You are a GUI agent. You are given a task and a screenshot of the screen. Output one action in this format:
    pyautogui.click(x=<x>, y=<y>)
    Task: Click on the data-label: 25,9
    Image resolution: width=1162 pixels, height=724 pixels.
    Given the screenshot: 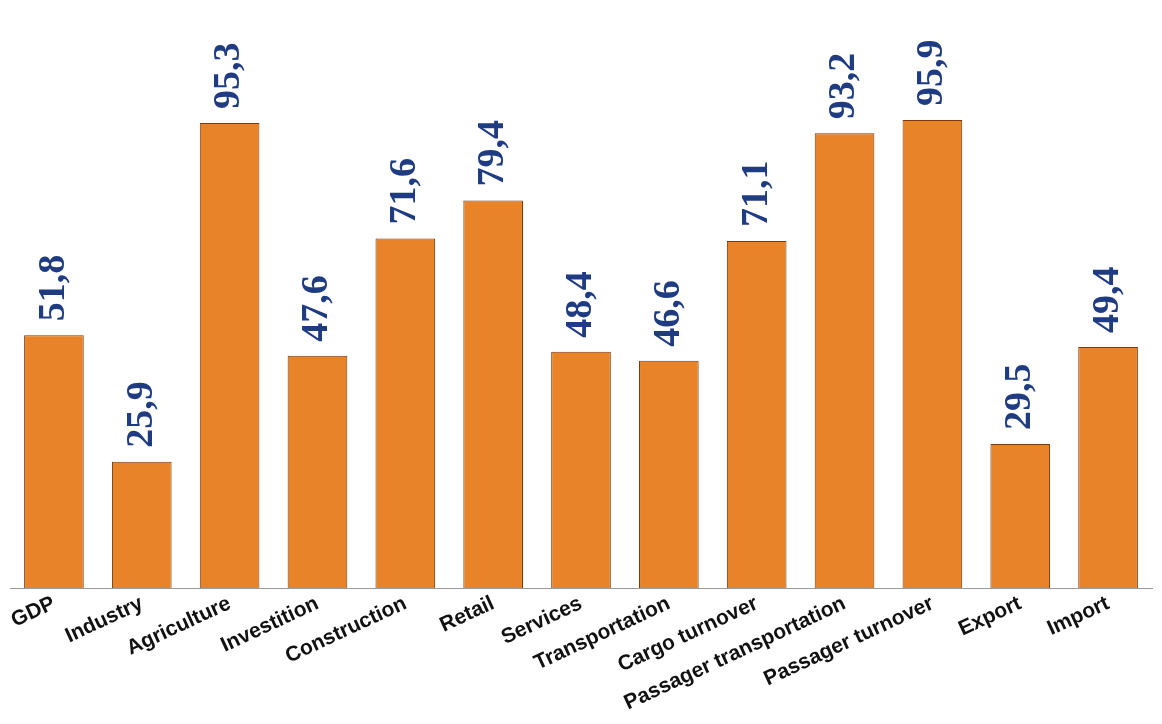 What is the action you would take?
    pyautogui.click(x=138, y=414)
    